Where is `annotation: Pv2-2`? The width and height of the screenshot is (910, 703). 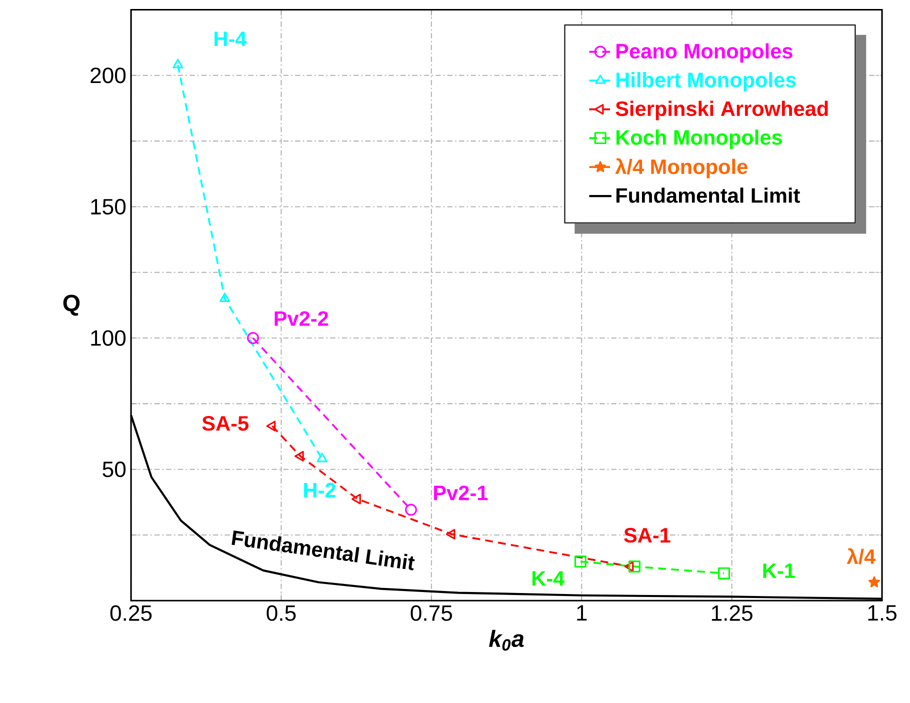
annotation: Pv2-2 is located at coordinates (301, 318).